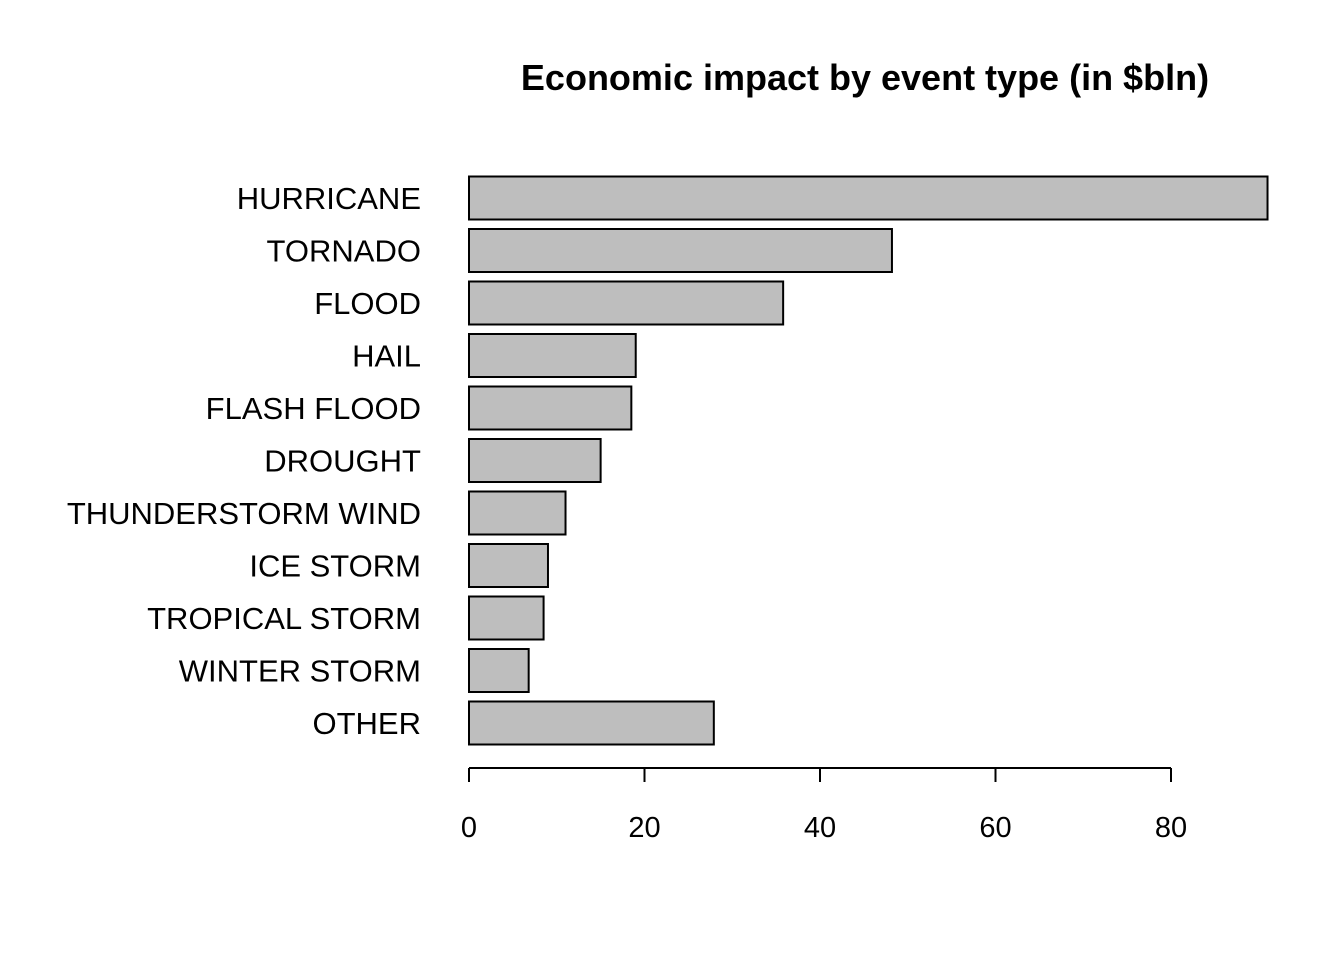  I want to click on category-label-other: OTHER, so click(367, 723).